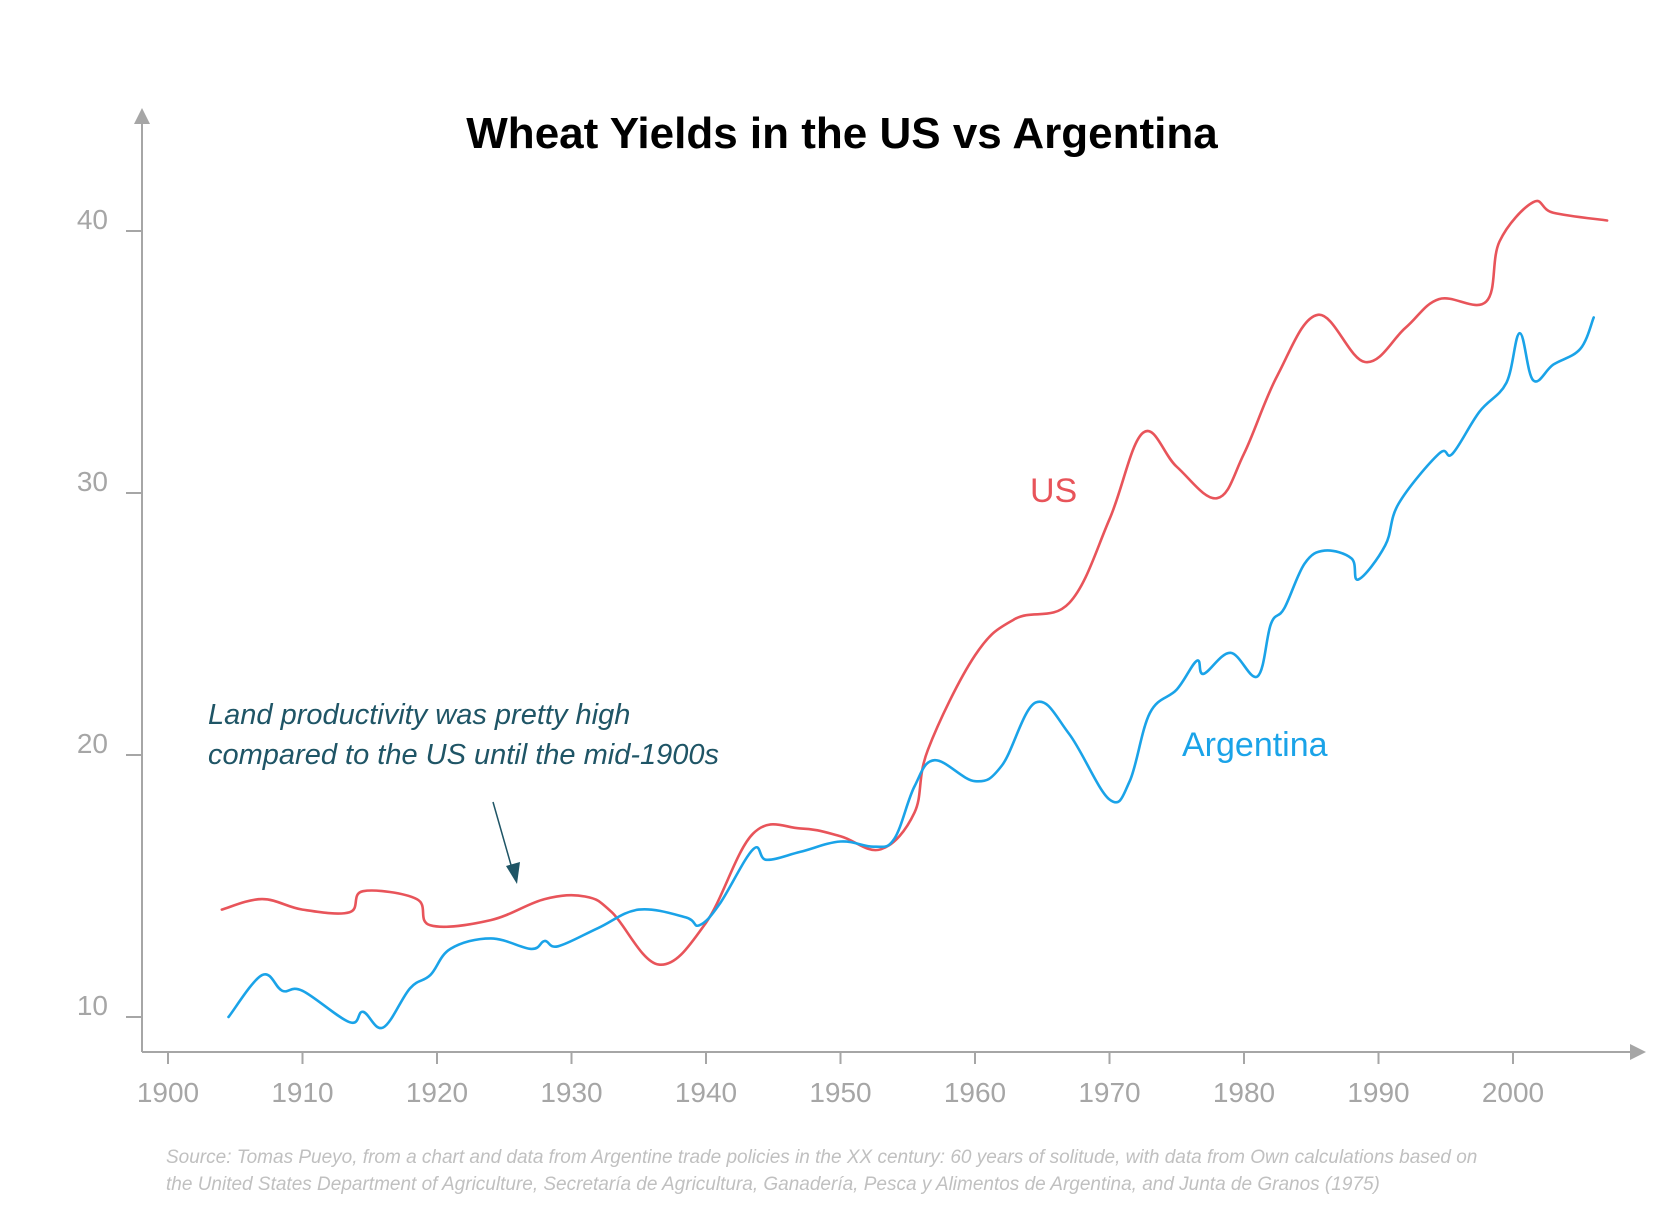  Describe the element at coordinates (437, 1092) in the screenshot. I see `x-tick-label-1920: 1920` at that location.